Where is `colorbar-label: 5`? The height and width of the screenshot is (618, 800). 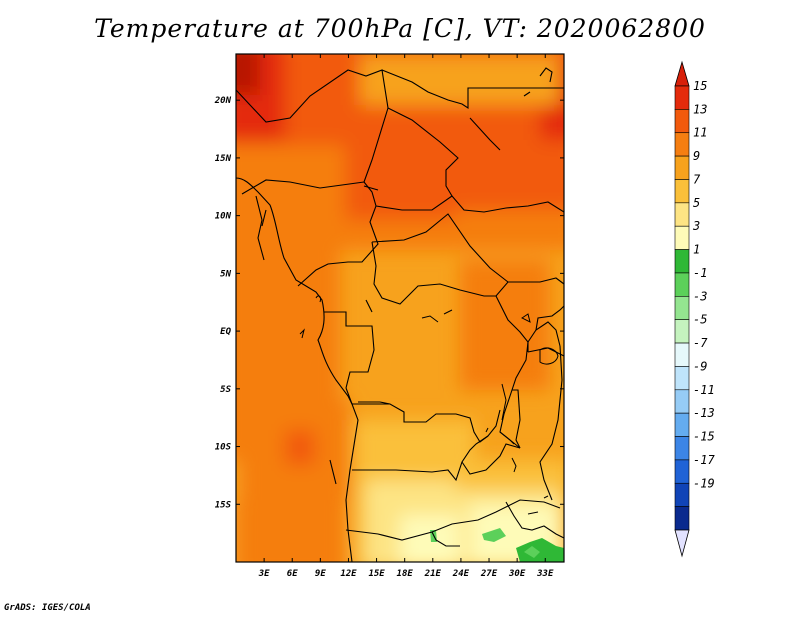
colorbar-label: 5 is located at coordinates (696, 203).